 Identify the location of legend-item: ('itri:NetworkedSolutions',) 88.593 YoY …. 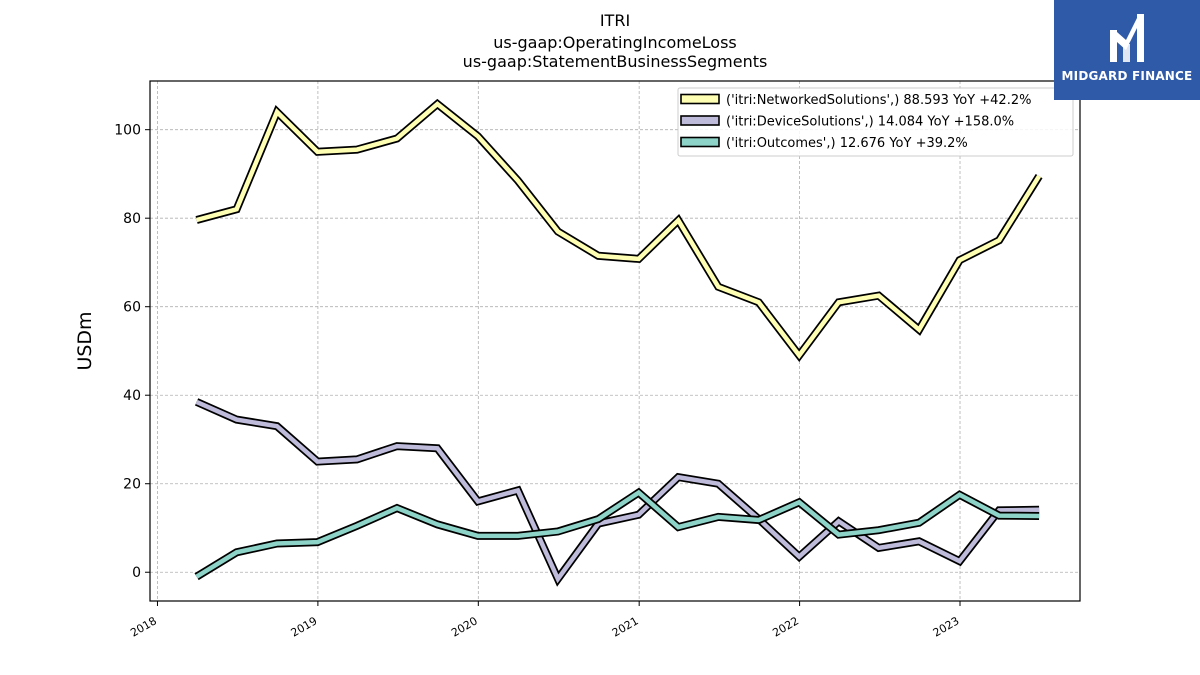
(855, 100).